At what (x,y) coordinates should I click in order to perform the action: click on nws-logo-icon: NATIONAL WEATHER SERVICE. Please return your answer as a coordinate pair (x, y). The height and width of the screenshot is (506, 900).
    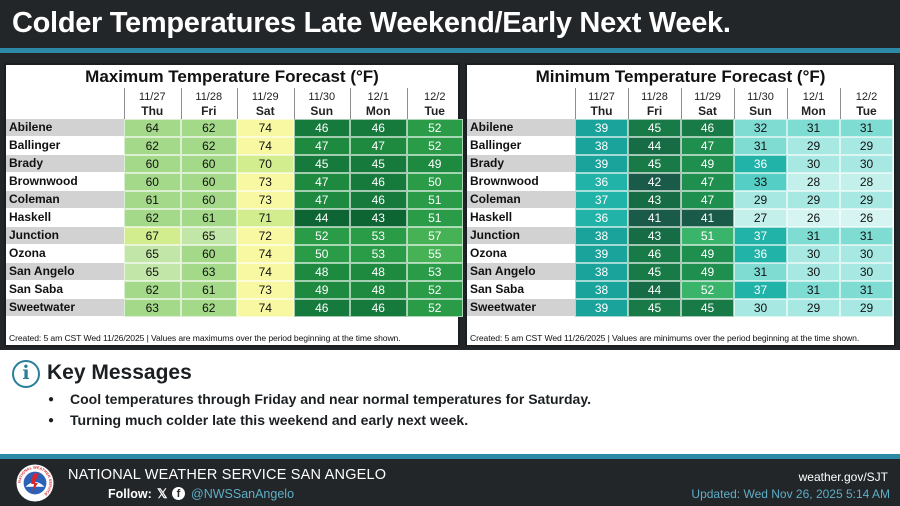
    Looking at the image, I should click on (35, 483).